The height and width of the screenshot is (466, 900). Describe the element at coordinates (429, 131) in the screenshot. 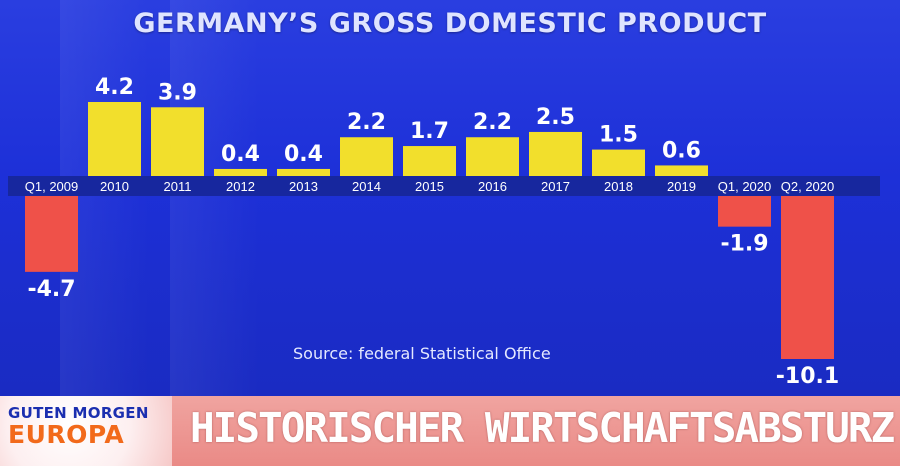

I see `data-label: 1.7` at that location.